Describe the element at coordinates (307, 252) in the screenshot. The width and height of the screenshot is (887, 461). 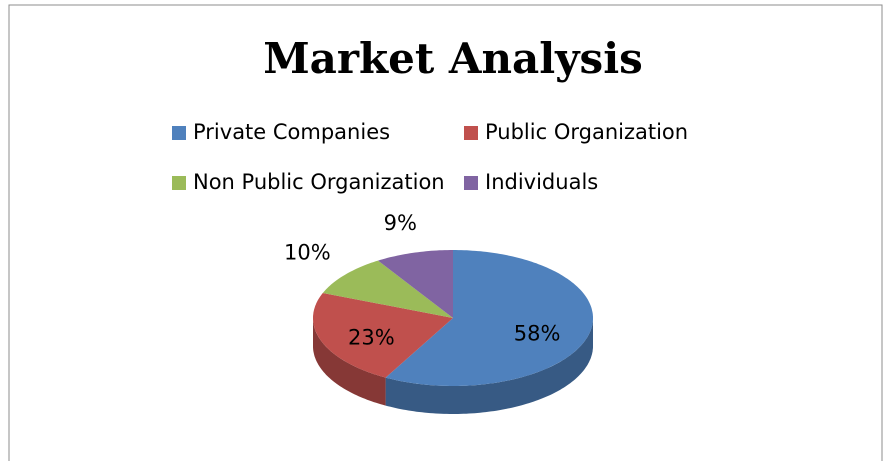
I see `data-label: 10%` at that location.